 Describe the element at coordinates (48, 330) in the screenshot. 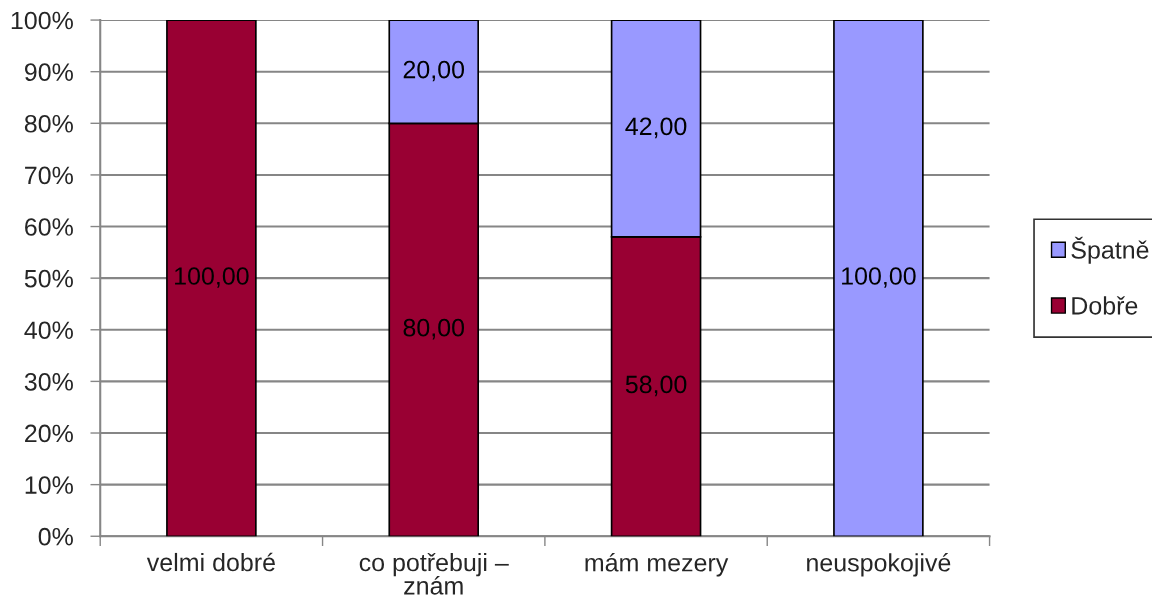

I see `y-tick-label: 40%` at that location.